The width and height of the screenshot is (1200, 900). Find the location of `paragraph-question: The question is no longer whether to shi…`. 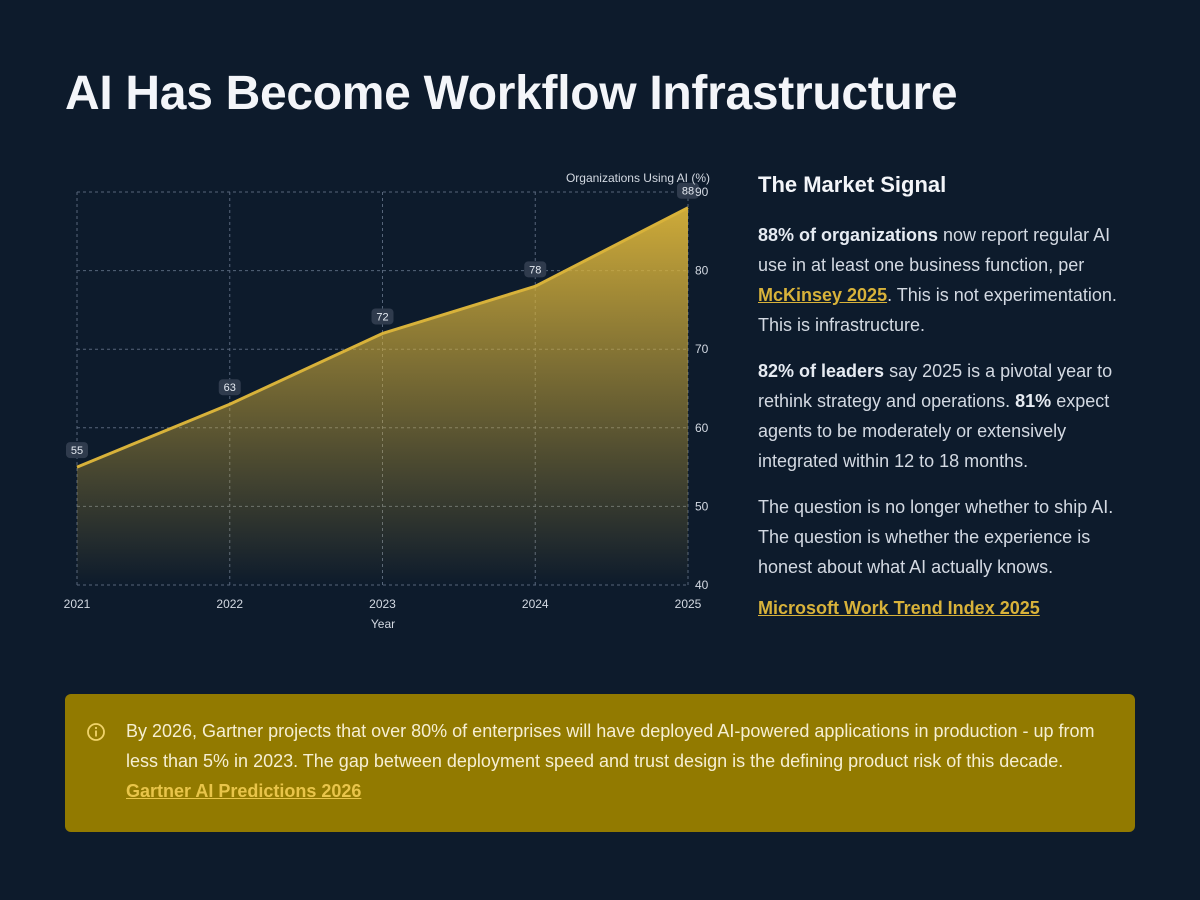

paragraph-question: The question is no longer whether to shi… is located at coordinates (936, 537).